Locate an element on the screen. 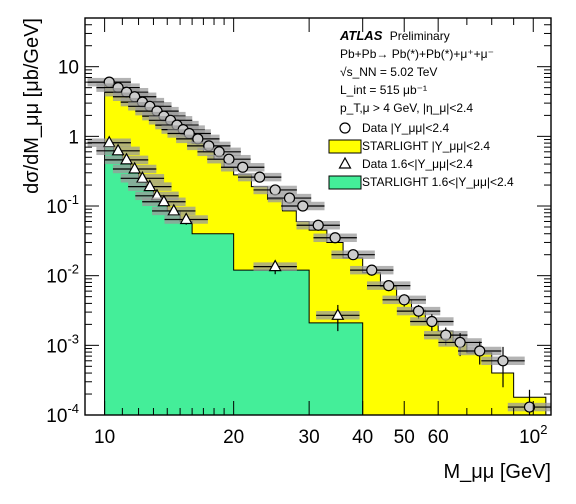  legend-label: STARLIGHT 1.6<|Y_μμ|<2.4 is located at coordinates (438, 182).